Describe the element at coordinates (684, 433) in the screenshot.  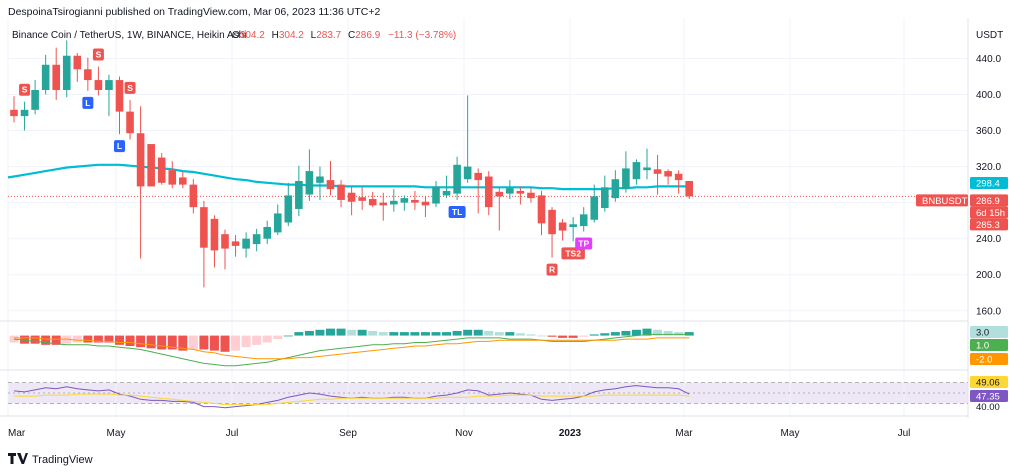
I see `x-tick-label: Mar` at that location.